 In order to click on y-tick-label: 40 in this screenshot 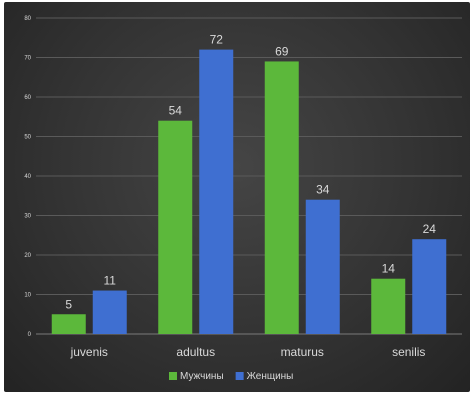, I will do `click(27, 177)`.